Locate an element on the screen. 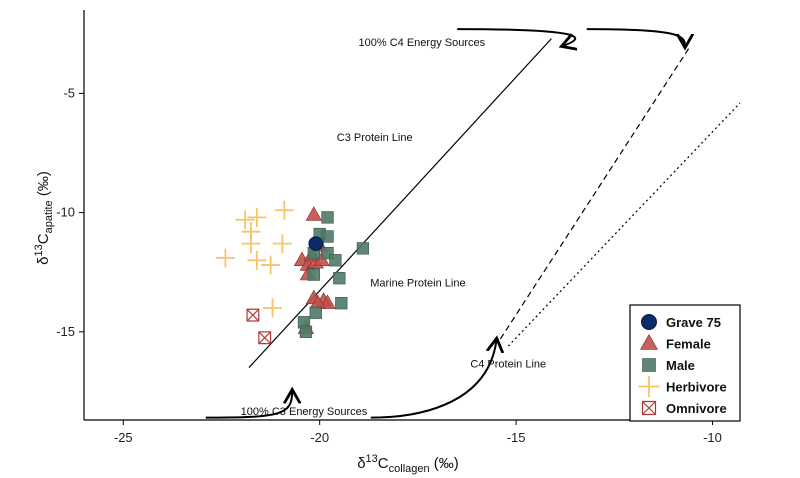  legend-label-female: Female is located at coordinates (688, 344).